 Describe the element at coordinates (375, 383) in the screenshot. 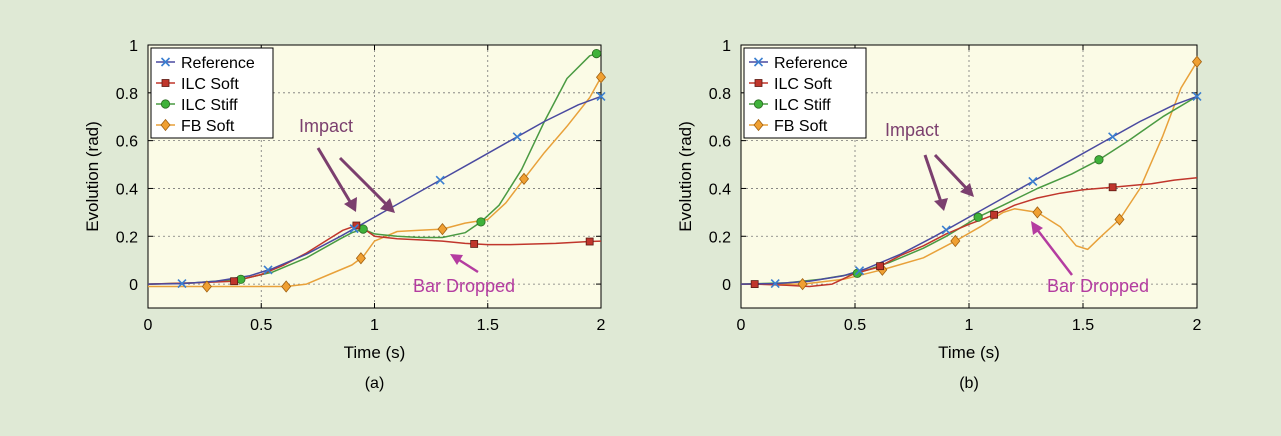

I see `panel-label-a: (a)` at that location.